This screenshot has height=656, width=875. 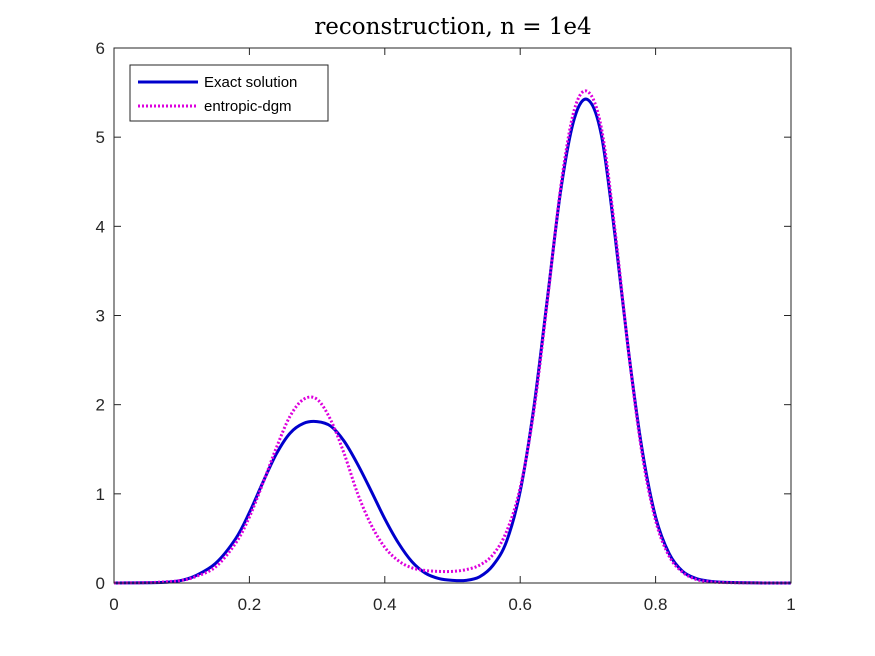 What do you see at coordinates (100, 494) in the screenshot?
I see `y-tick-label: 1` at bounding box center [100, 494].